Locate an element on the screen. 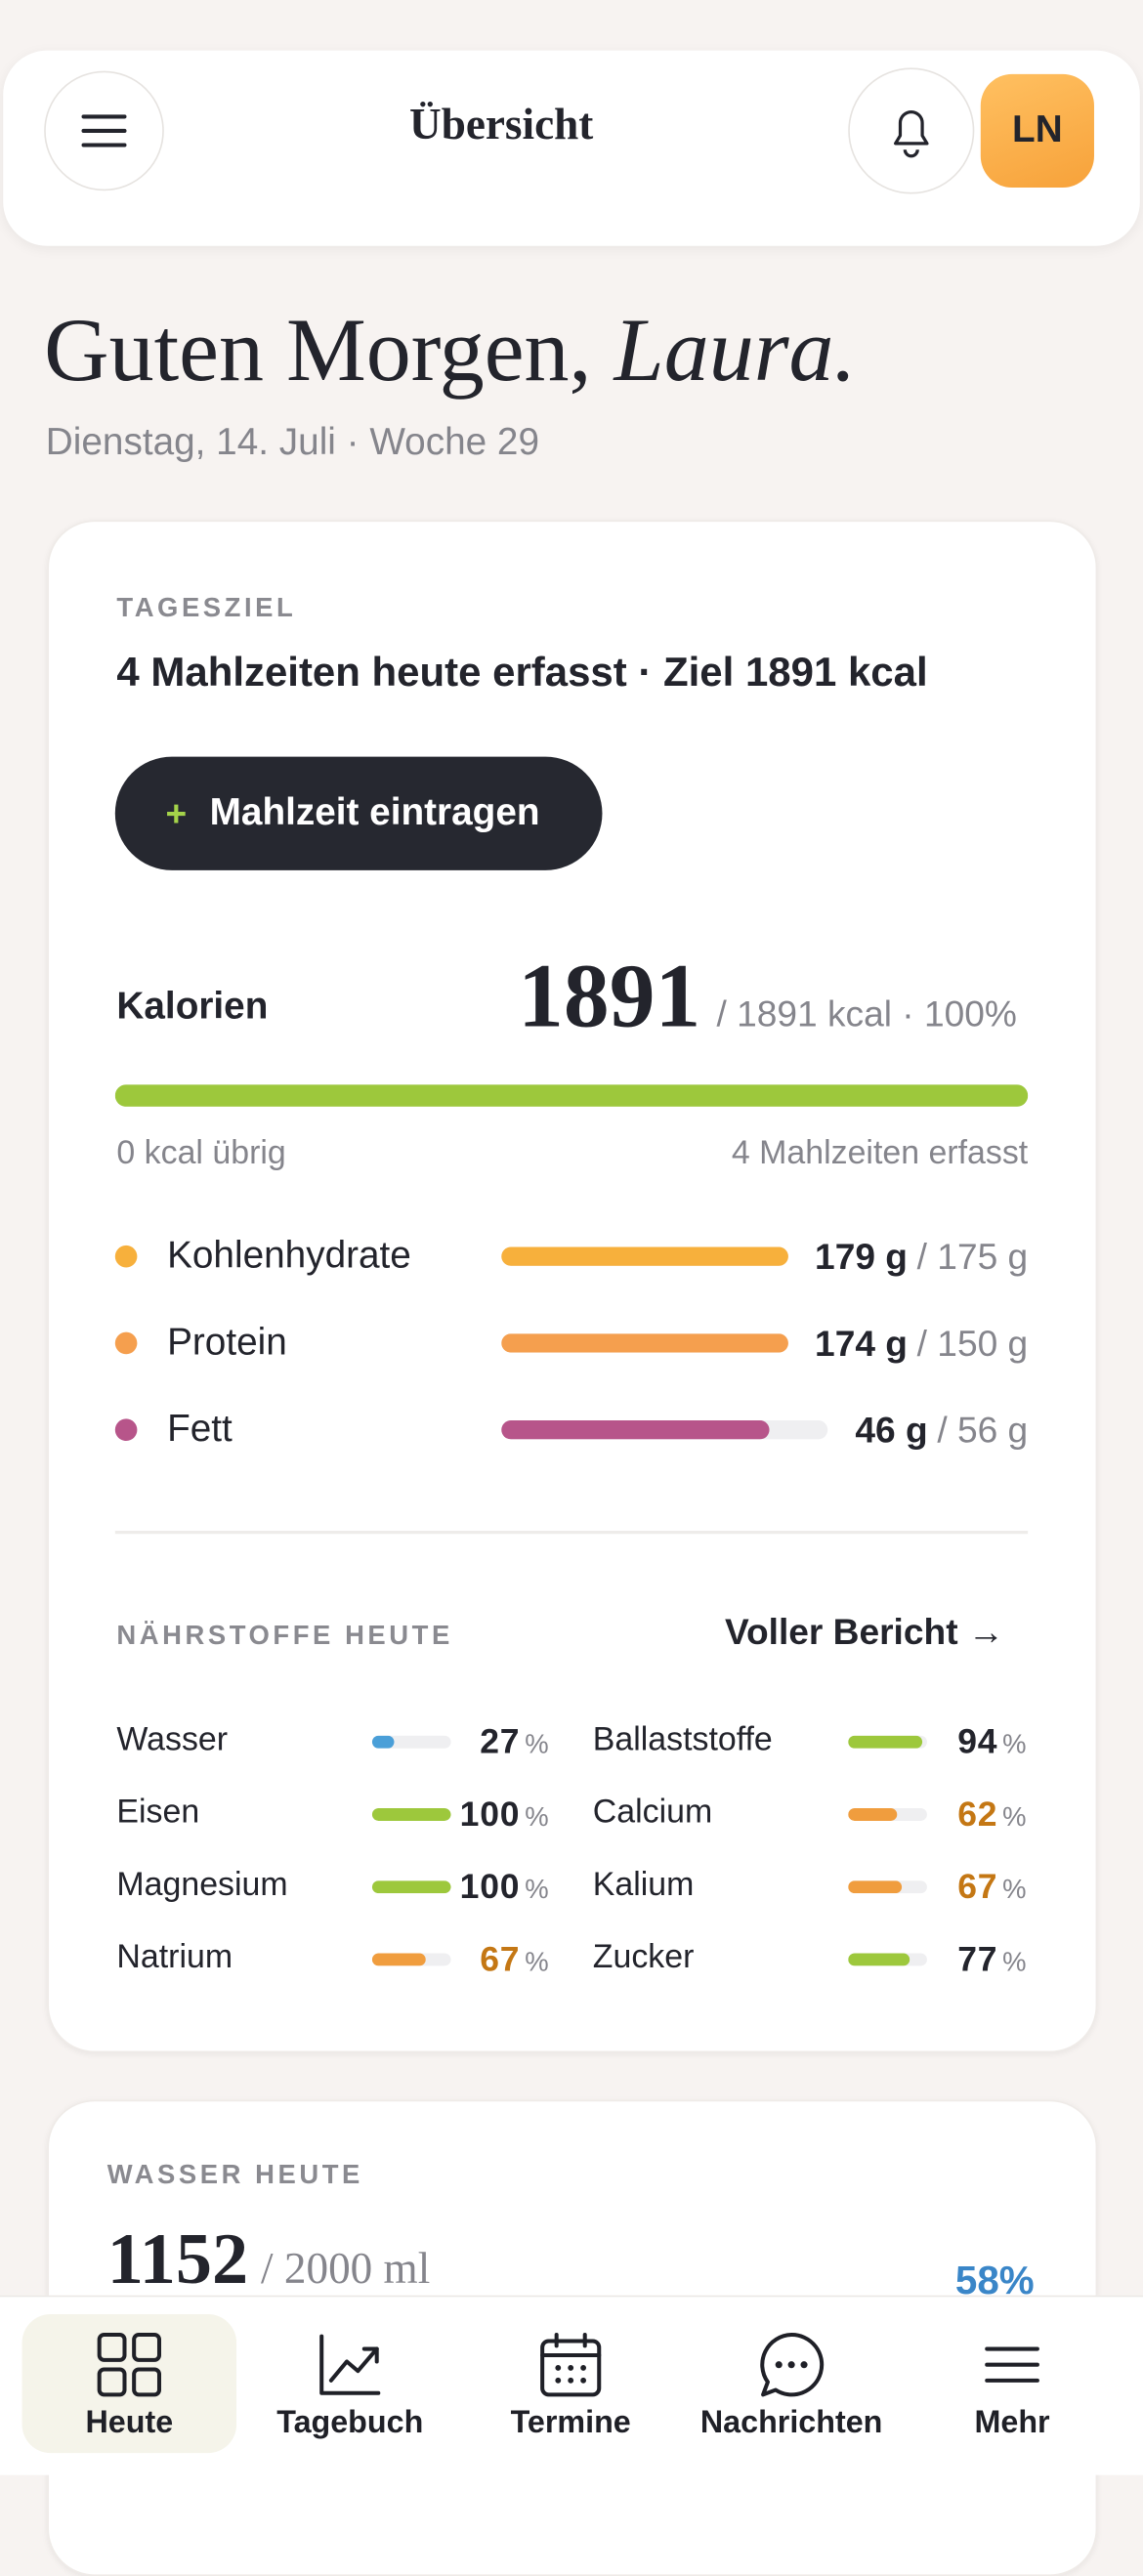 This screenshot has height=2576, width=1143. nav-label: Termine is located at coordinates (570, 2423).